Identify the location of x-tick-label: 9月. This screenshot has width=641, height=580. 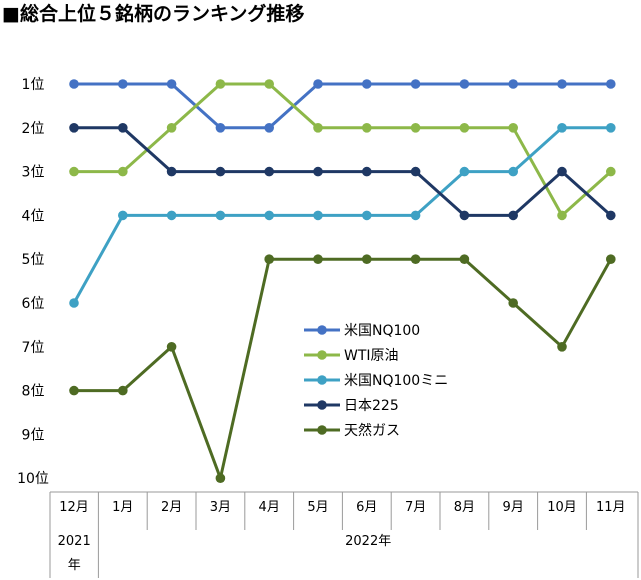
(513, 507).